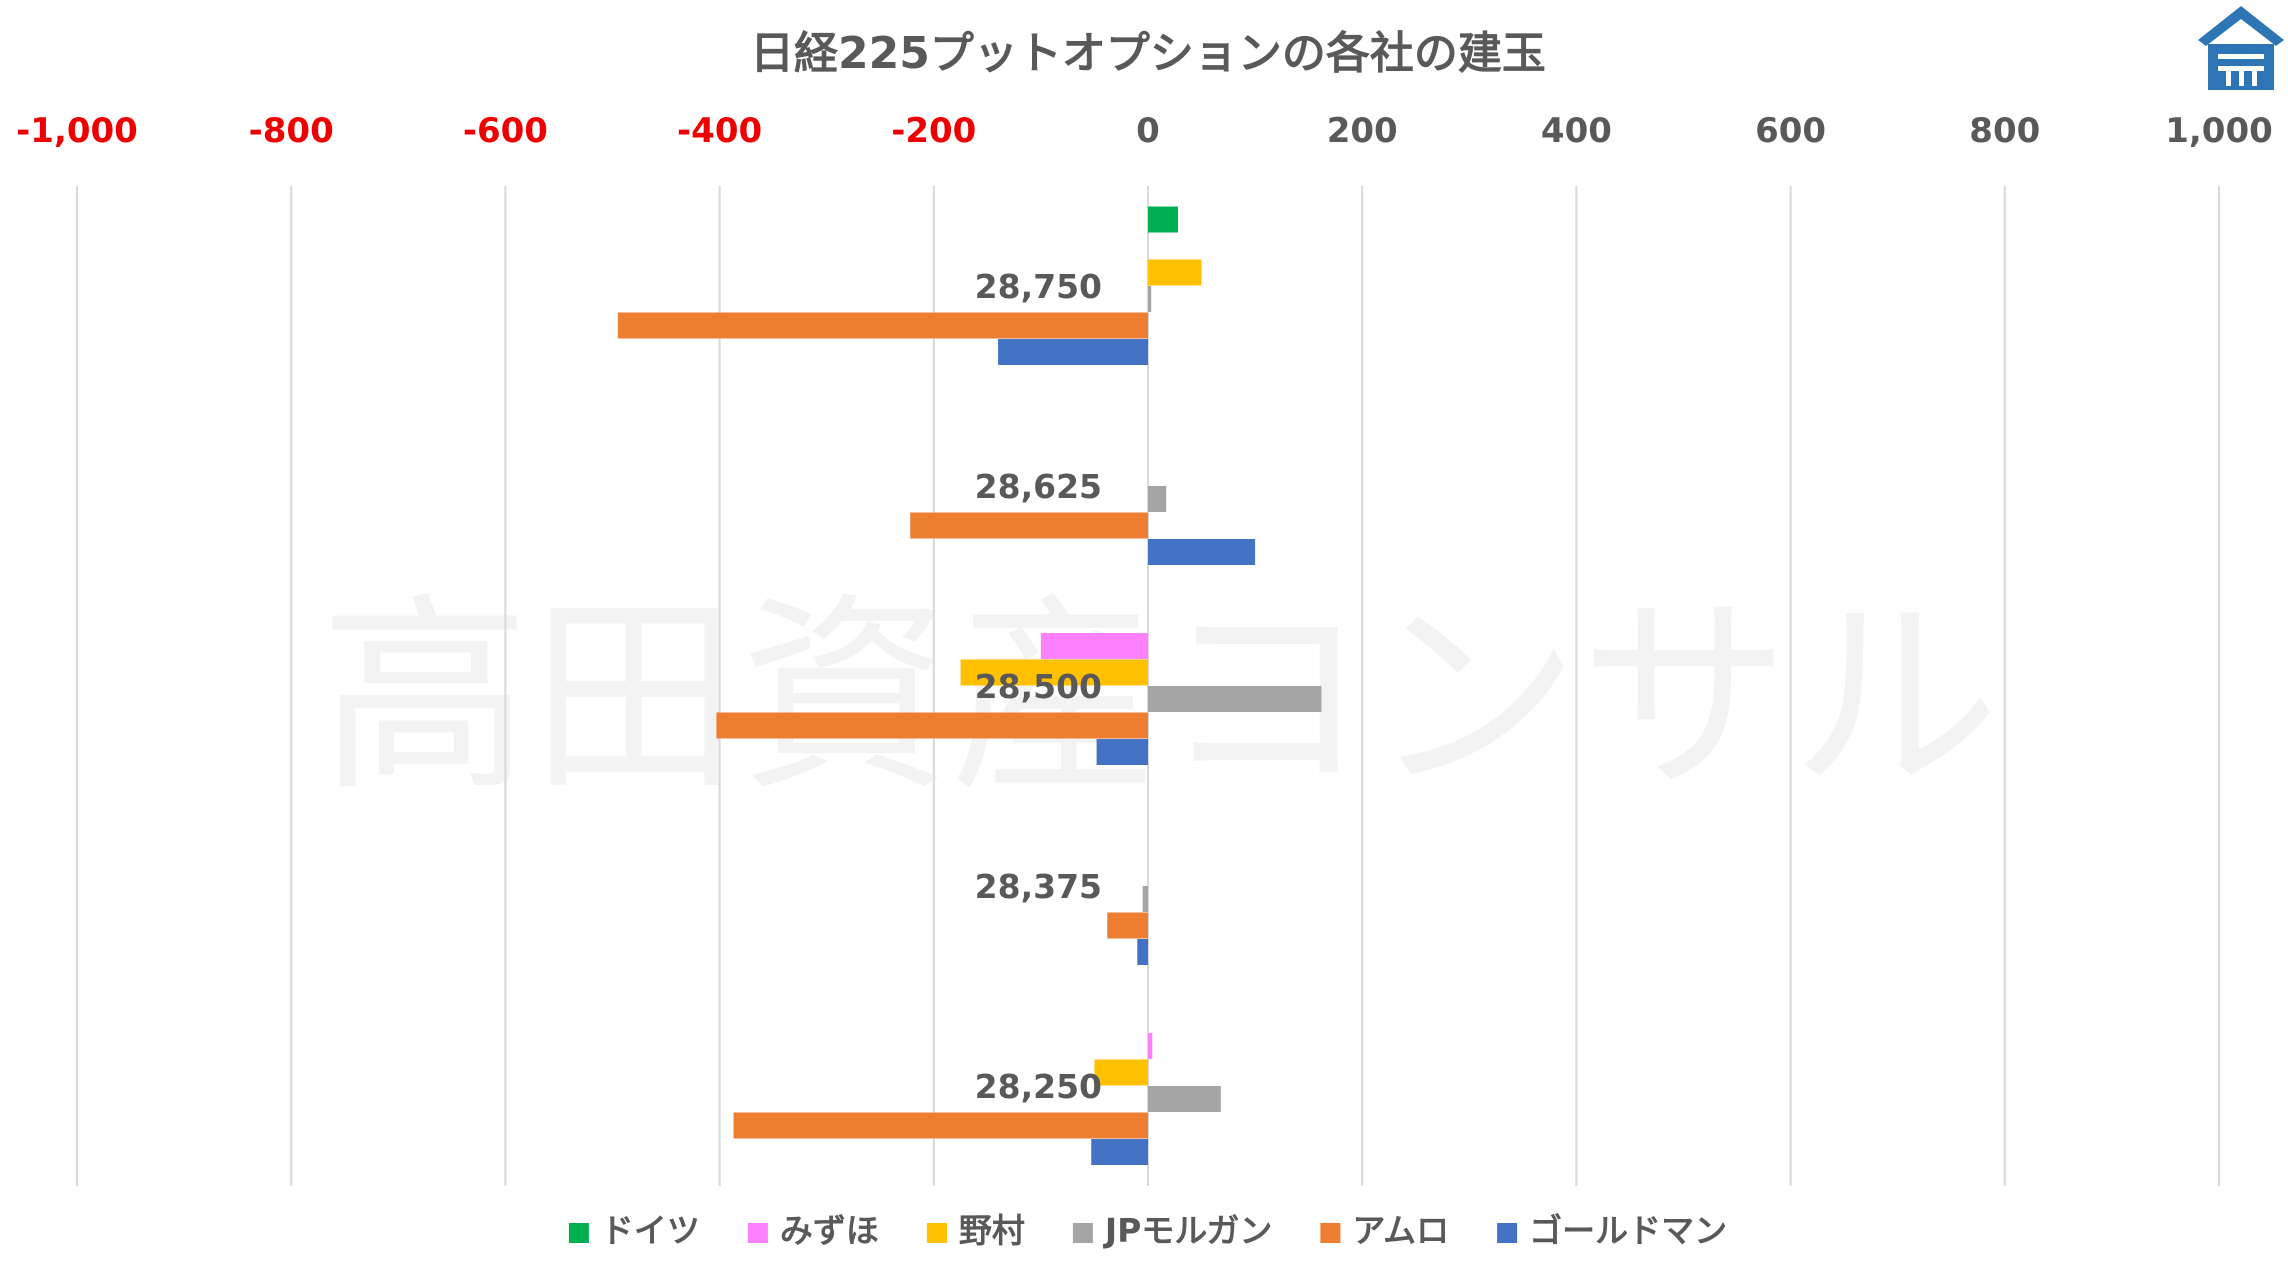  I want to click on legend-item: 野村, so click(975, 1230).